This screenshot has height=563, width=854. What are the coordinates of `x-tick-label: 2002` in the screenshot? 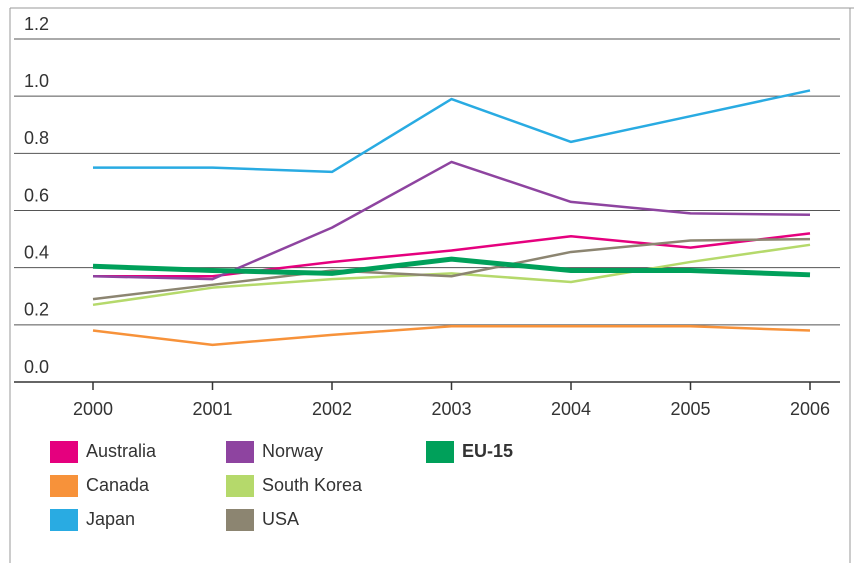 It's located at (332, 409).